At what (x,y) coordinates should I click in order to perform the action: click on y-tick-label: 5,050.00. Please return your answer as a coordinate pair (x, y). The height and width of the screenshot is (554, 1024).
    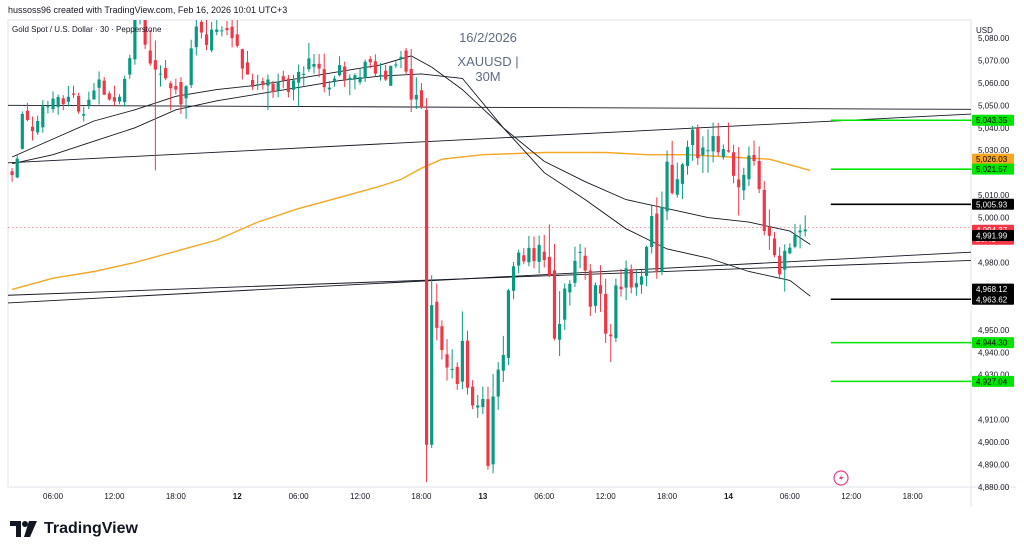
    Looking at the image, I should click on (994, 105).